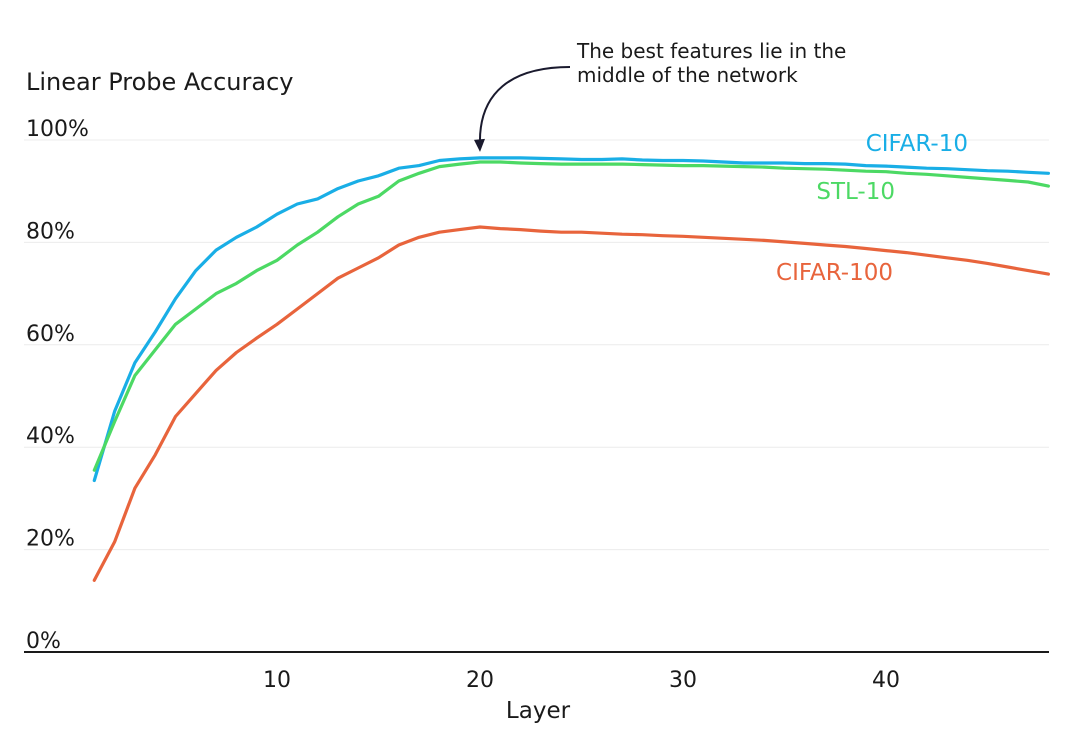 This screenshot has height=737, width=1080. I want to click on x-tick-labels: 10 20 30 40, so click(581, 680).